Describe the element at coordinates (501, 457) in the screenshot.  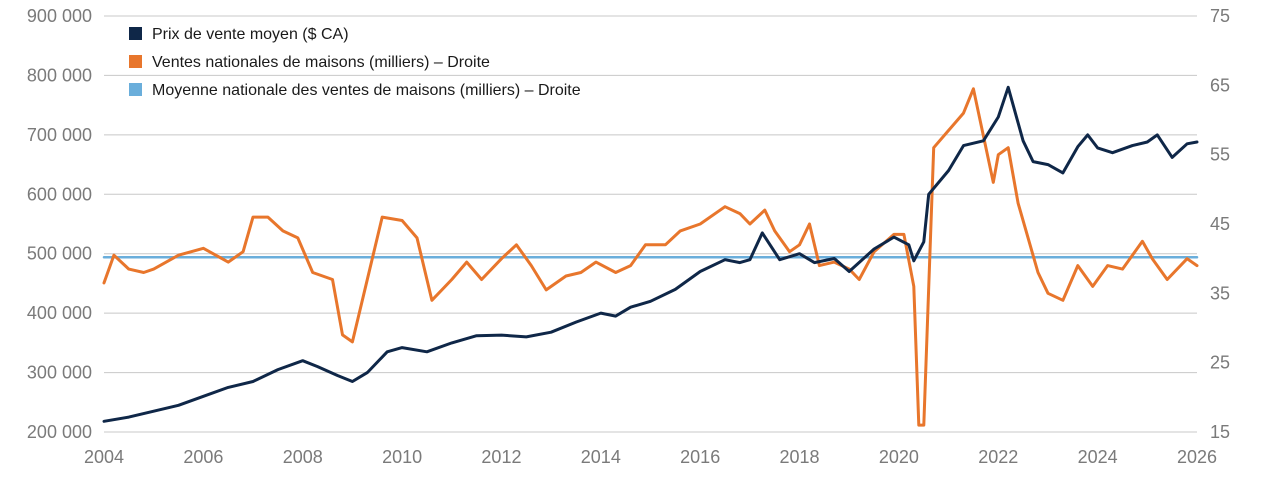
I see `x-tick-label: 2012` at that location.